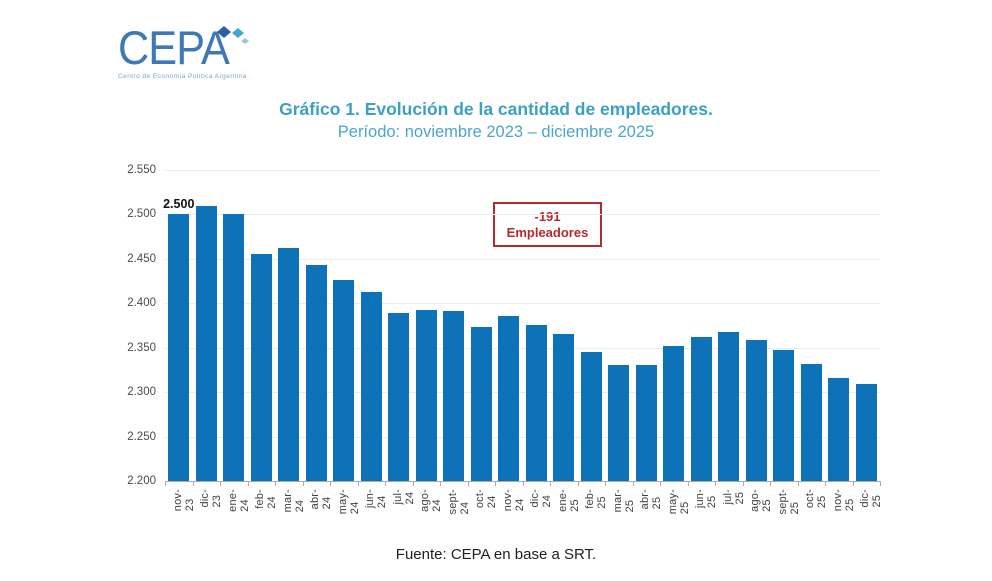 The image size is (992, 581). I want to click on x-tick-label: sept-24, so click(458, 502).